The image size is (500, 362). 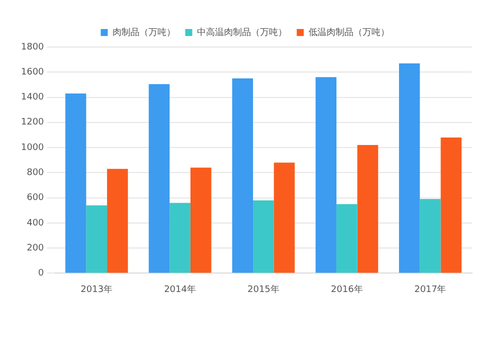 What do you see at coordinates (32, 97) in the screenshot?
I see `y-tick-label: 1400` at bounding box center [32, 97].